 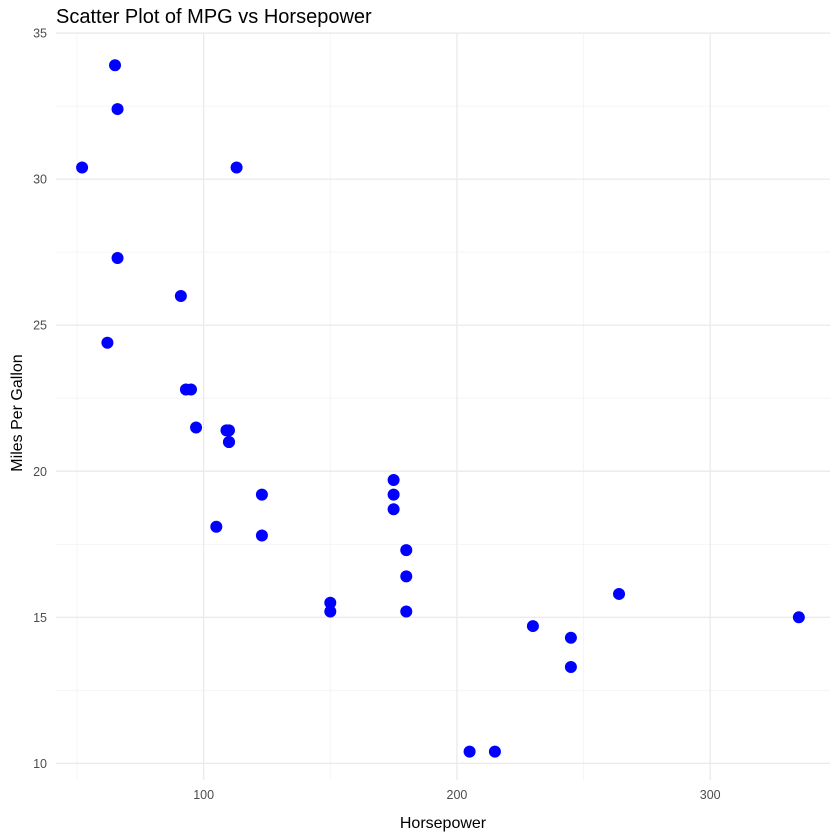 I want to click on x-axis-ticks: 100 200 300, so click(x=456, y=795).